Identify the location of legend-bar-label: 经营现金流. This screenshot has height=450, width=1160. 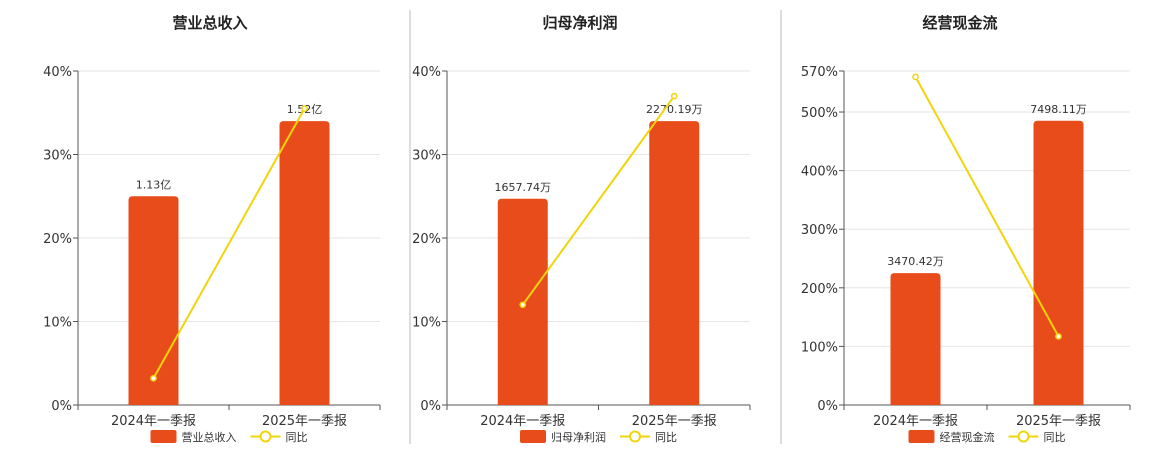
(967, 437).